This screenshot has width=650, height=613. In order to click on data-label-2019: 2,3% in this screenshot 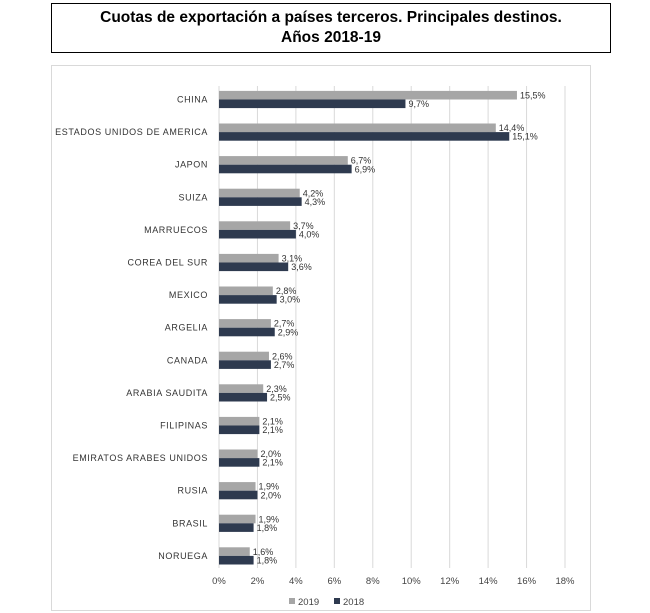, I will do `click(276, 389)`.